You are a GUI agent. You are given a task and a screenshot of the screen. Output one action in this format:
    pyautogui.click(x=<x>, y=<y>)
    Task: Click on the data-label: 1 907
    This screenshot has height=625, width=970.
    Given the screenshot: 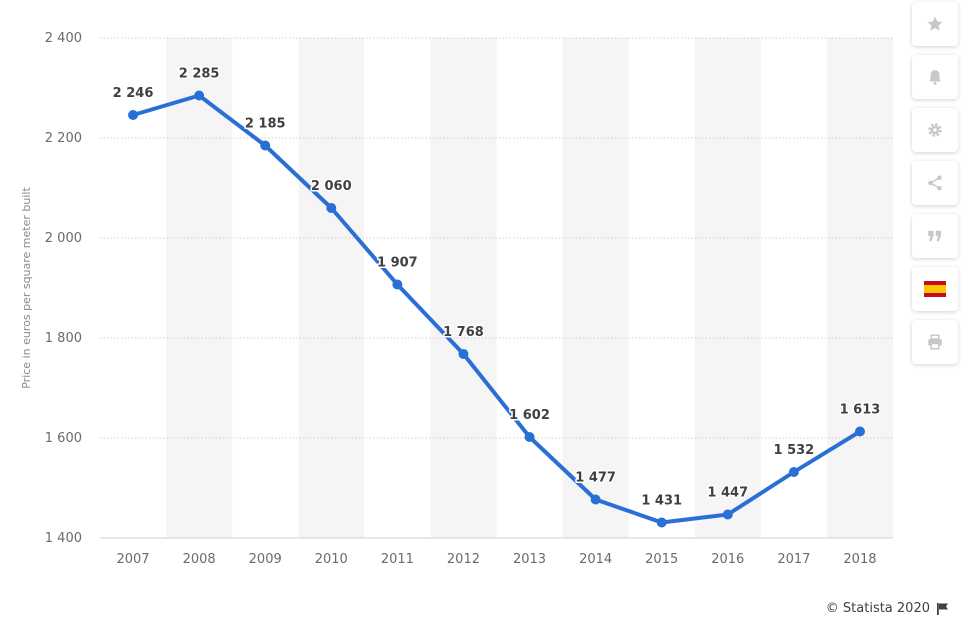 What is the action you would take?
    pyautogui.click(x=397, y=263)
    